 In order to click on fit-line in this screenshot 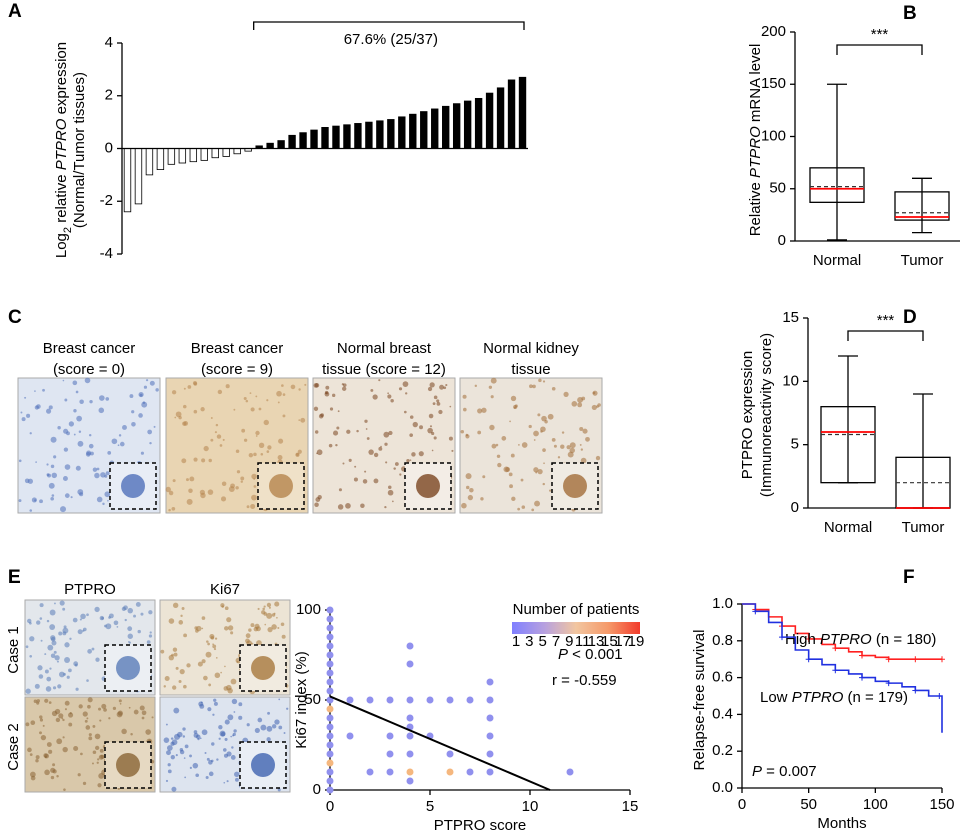, I will do `click(440, 743)`.